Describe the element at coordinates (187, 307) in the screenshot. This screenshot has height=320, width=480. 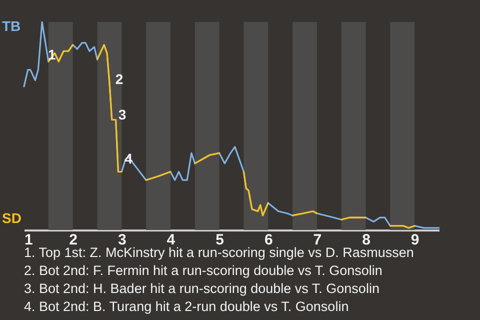
I see `text: 4. Bot 2nd: B. Turang hit a 2-run double vs T. Gonsolin` at that location.